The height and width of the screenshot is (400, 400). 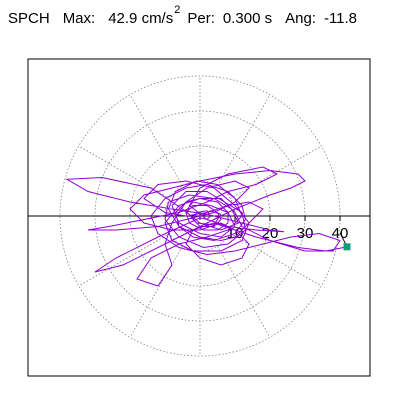 I want to click on period-value: 0.300 s, so click(x=247, y=18).